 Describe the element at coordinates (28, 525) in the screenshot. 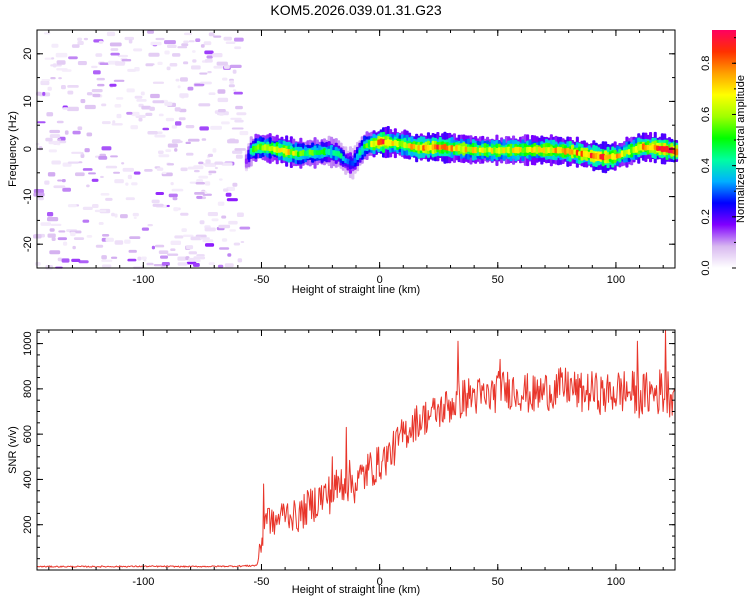

I see `snr-ytick-label: 200` at that location.